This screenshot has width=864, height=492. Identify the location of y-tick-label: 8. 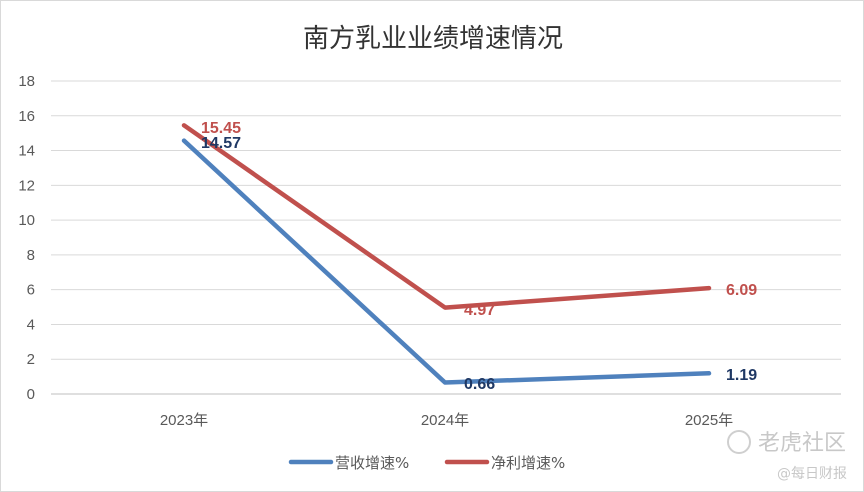
(31, 255).